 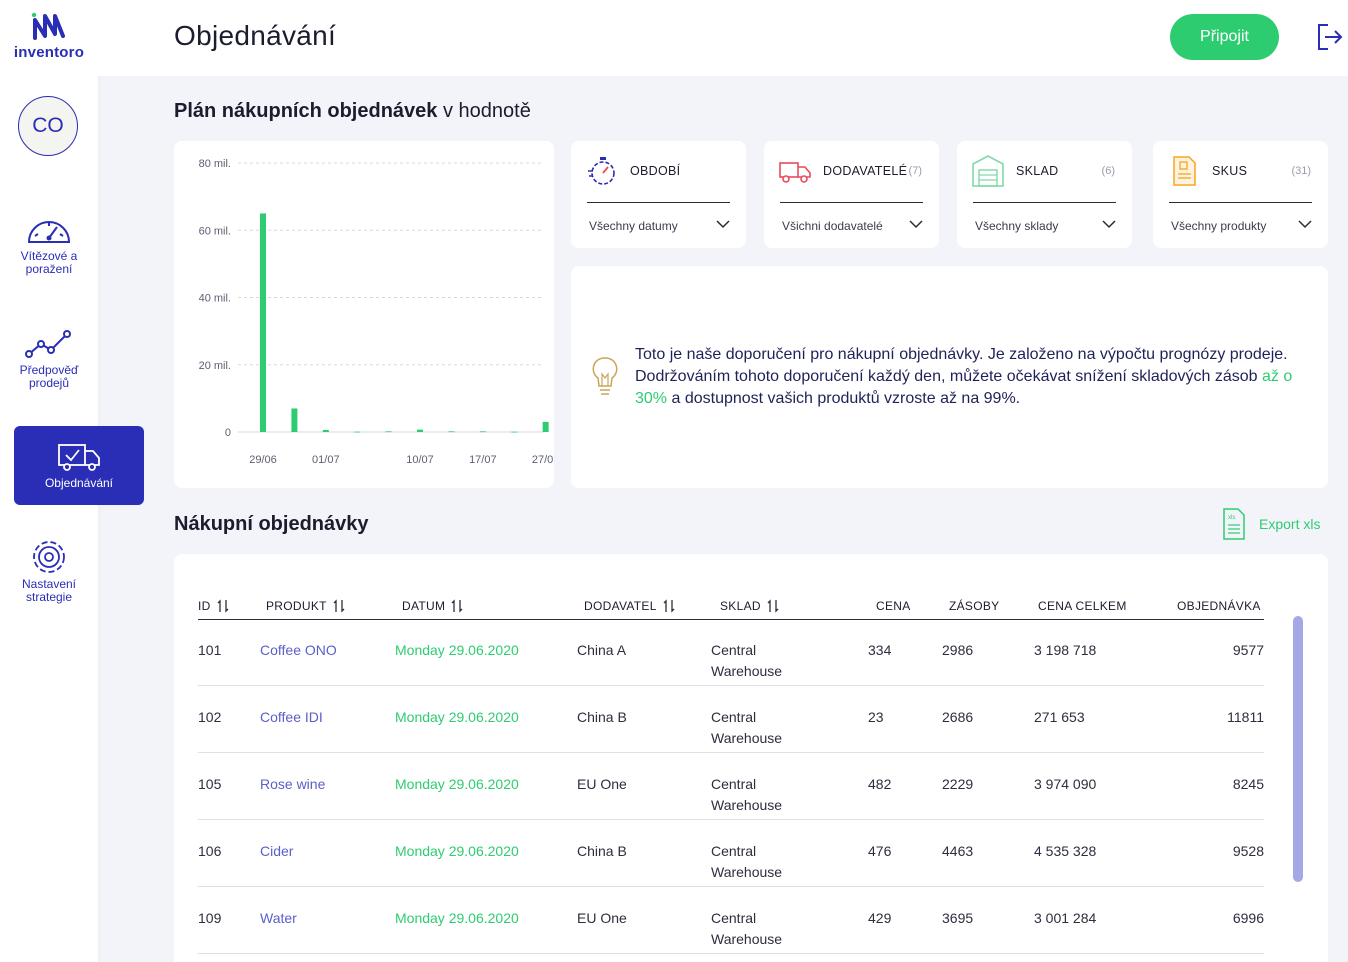 What do you see at coordinates (851, 194) in the screenshot?
I see `filter-suppliers: DODAVATELÉ (7) Všichni dodavatelé` at bounding box center [851, 194].